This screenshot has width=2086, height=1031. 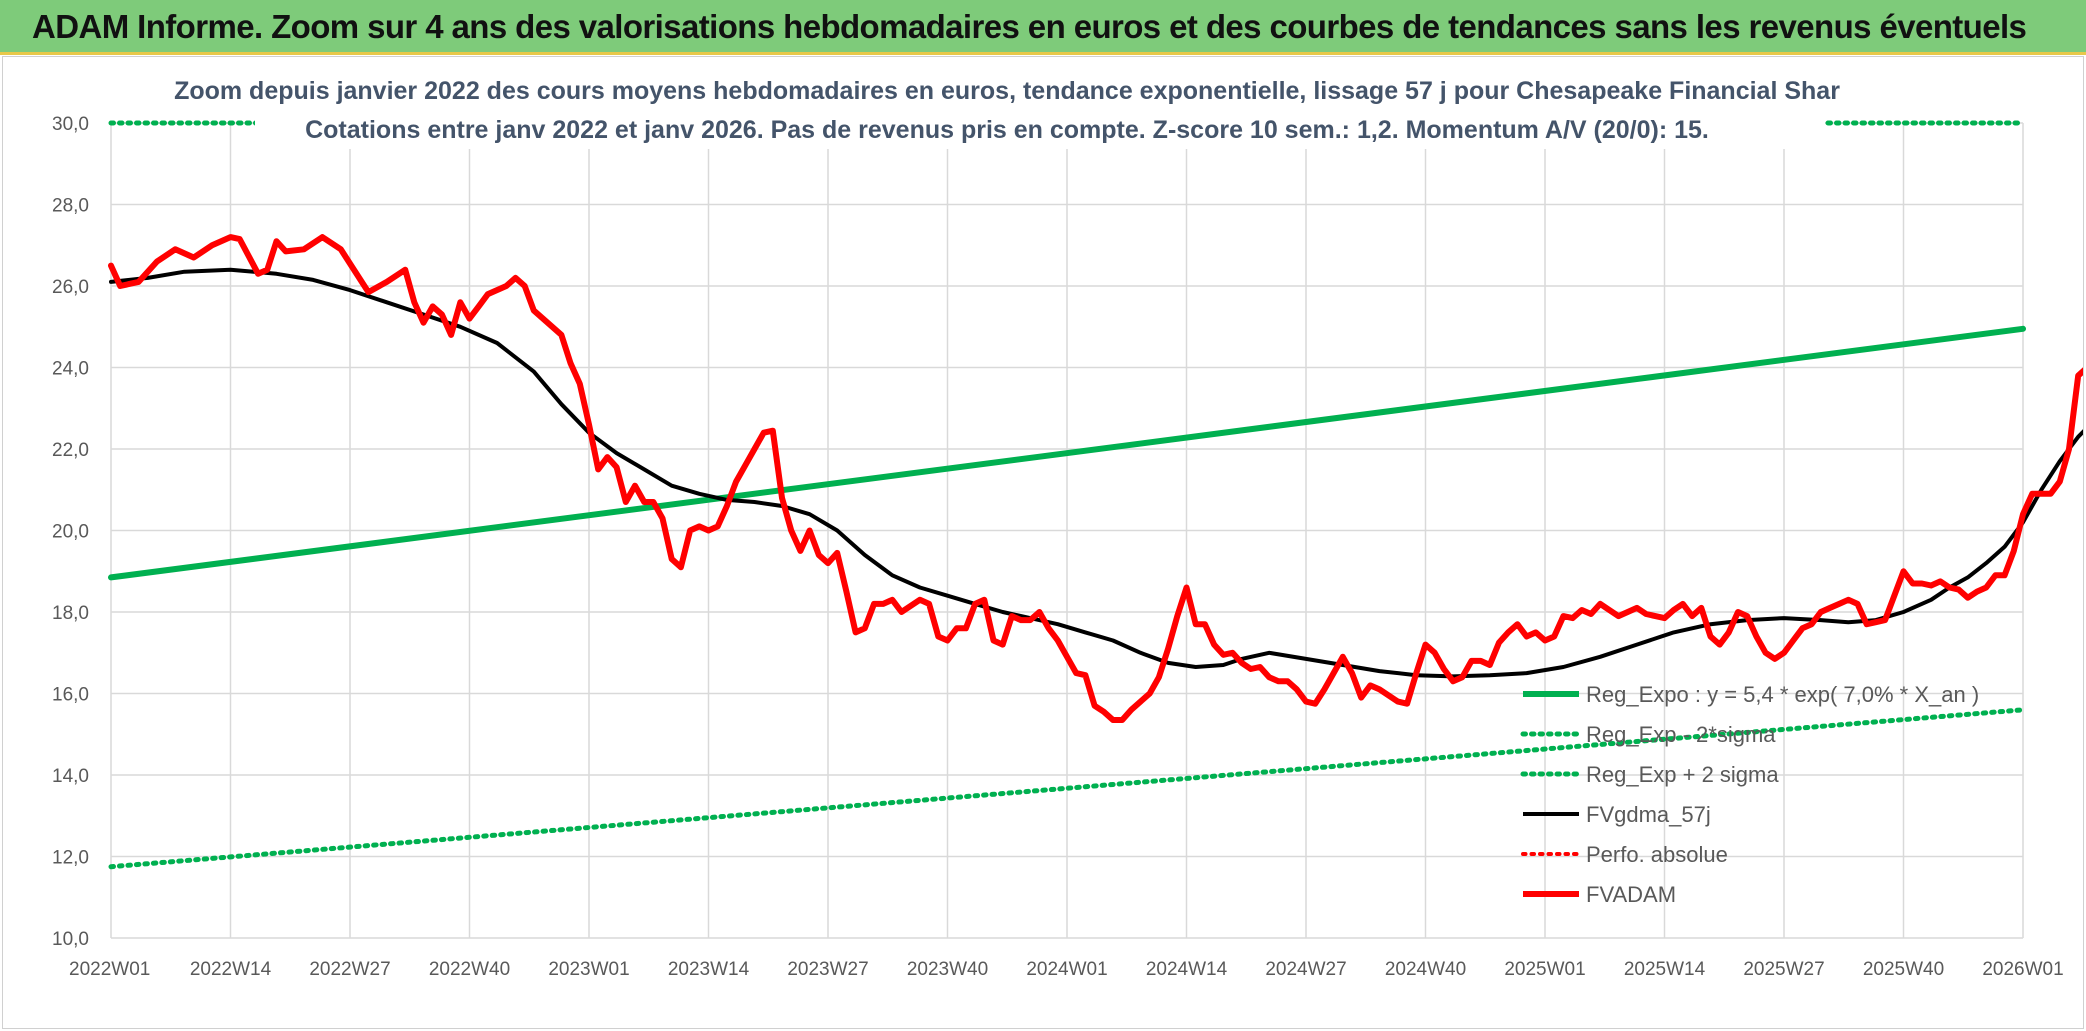 I want to click on x-tick-label: 2026W01, so click(x=2022, y=969).